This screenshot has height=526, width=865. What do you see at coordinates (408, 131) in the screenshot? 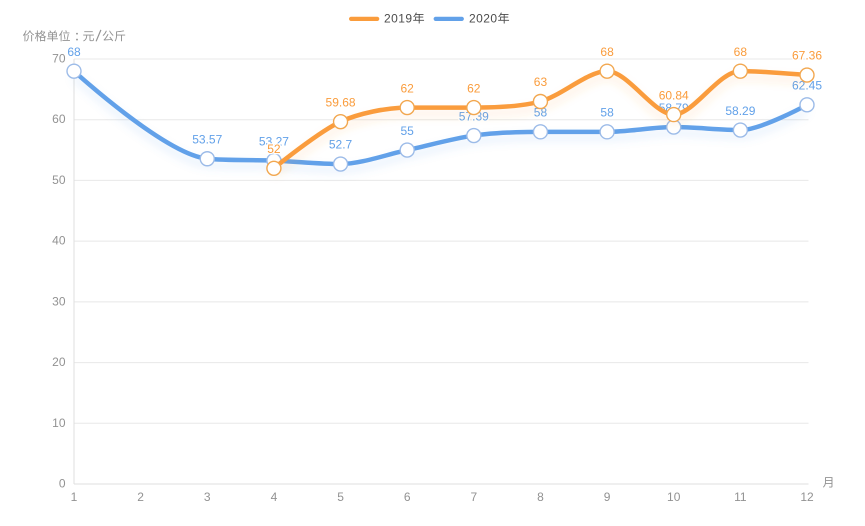
I see `svg-text: 55` at bounding box center [408, 131].